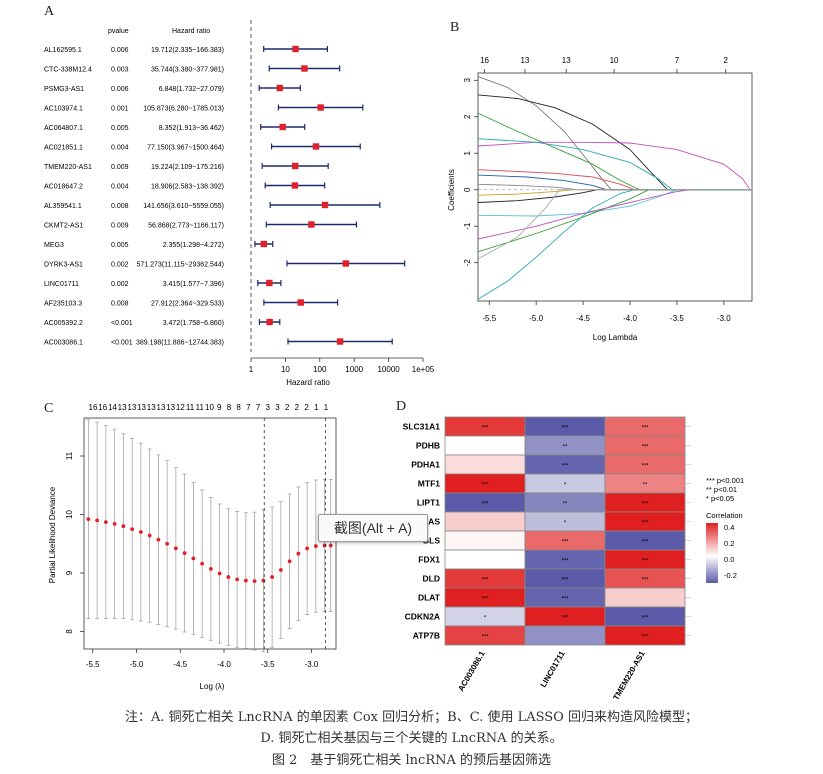 This screenshot has width=823, height=774. I want to click on pvalue-label: 0.003, so click(120, 70).